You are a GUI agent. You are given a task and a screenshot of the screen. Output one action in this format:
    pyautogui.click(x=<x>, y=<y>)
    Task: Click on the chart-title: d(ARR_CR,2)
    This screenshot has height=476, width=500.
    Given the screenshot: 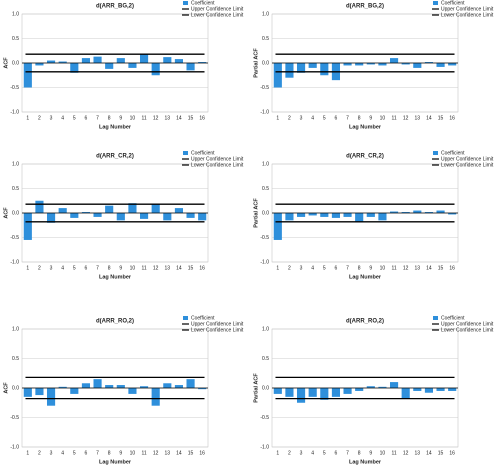 What is the action you would take?
    pyautogui.click(x=365, y=157)
    